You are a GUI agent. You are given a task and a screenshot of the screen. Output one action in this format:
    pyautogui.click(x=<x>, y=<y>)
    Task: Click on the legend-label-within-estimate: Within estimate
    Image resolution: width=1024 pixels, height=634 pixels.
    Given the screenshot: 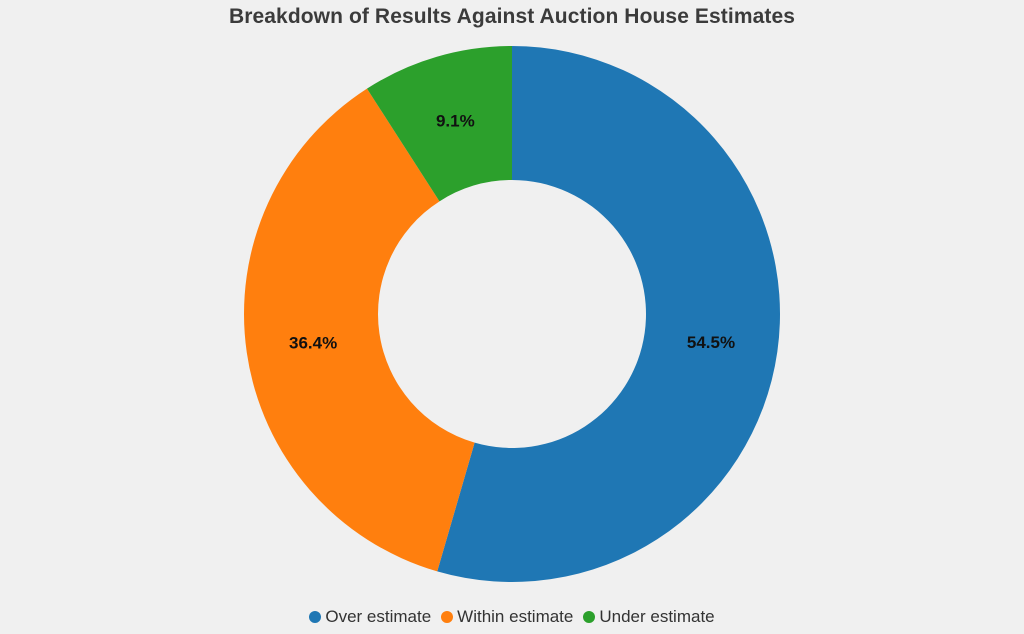 What is the action you would take?
    pyautogui.click(x=515, y=616)
    